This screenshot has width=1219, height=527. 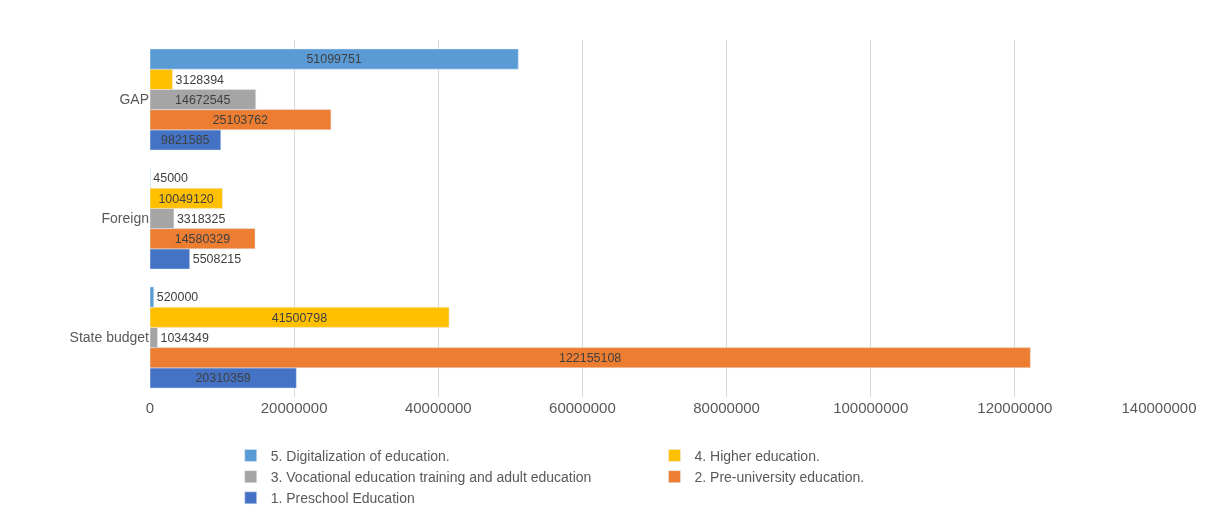 I want to click on data-label: 9821585, so click(x=185, y=140).